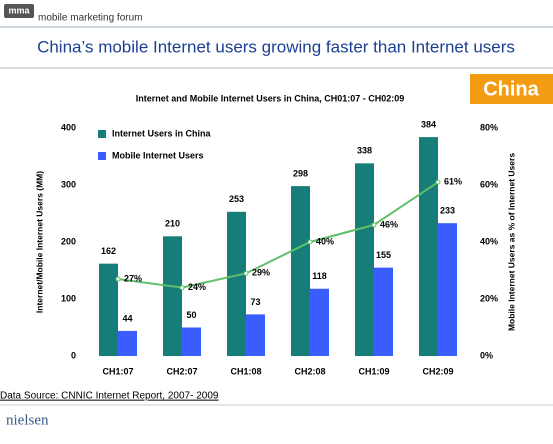 The height and width of the screenshot is (444, 553). I want to click on bar-value-label: 384, so click(428, 124).